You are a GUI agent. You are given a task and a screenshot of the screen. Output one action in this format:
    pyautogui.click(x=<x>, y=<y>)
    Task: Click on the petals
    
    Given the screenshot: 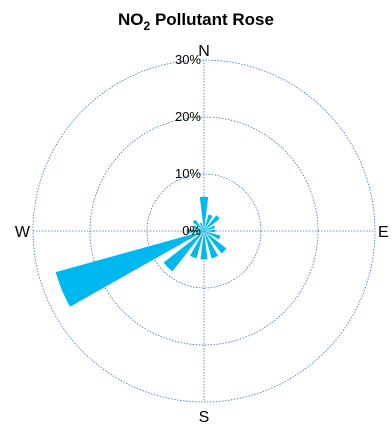 What is the action you would take?
    pyautogui.click(x=141, y=251)
    